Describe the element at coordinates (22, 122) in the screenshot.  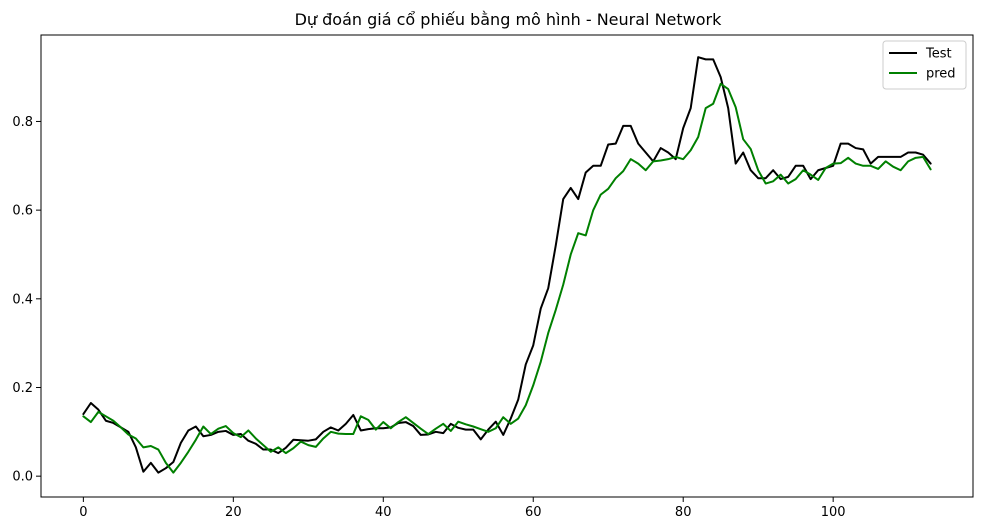
I see `y-tick-label: 0.8` at that location.